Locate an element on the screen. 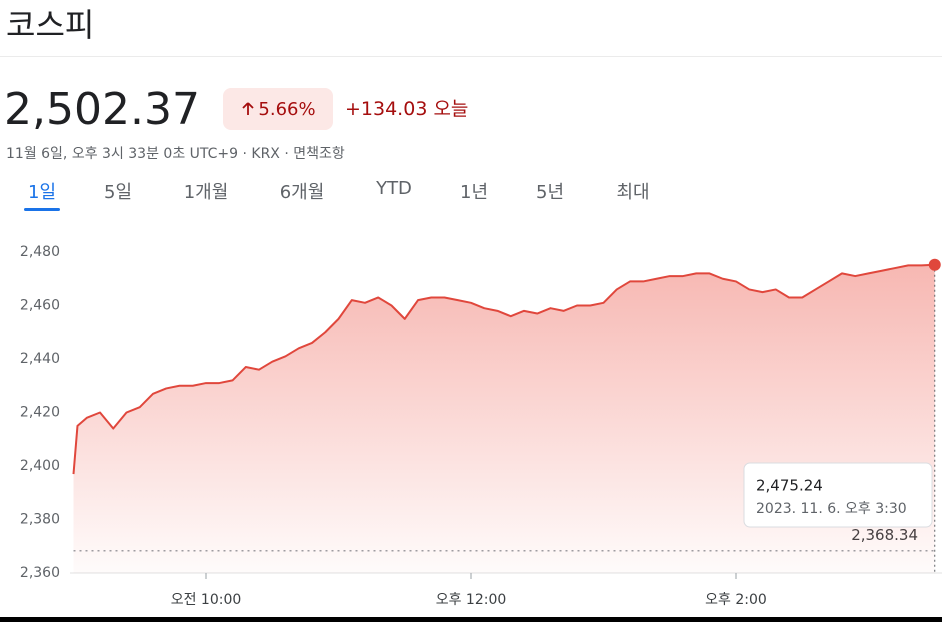 This screenshot has height=622, width=942. x-tick-label: 오후 2:00 is located at coordinates (736, 600).